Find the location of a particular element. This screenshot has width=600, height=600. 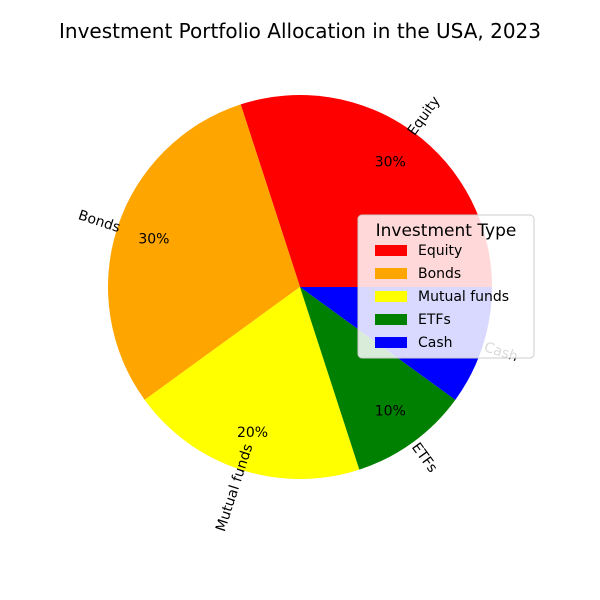

legend-swatch-etfs is located at coordinates (391, 319).